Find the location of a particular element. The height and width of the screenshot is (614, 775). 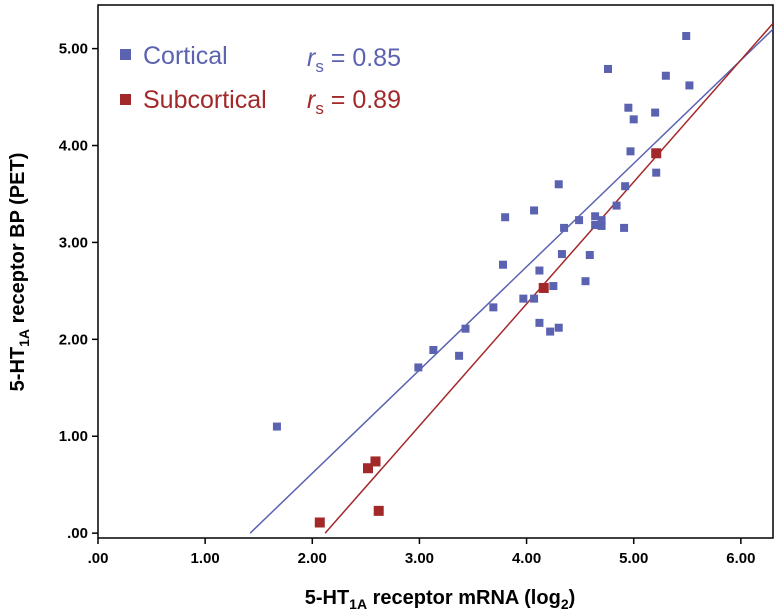

x-axis-title-main: 5-HT is located at coordinates (327, 598).